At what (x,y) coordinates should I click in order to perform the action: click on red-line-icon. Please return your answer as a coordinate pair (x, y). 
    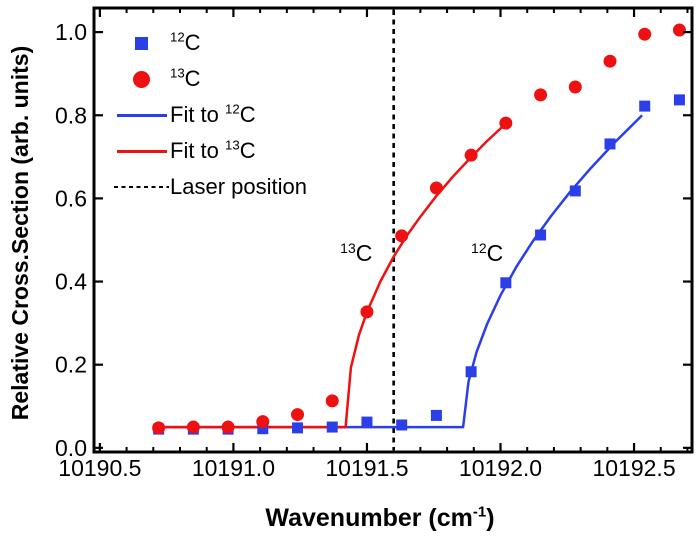
    Looking at the image, I should click on (141, 151).